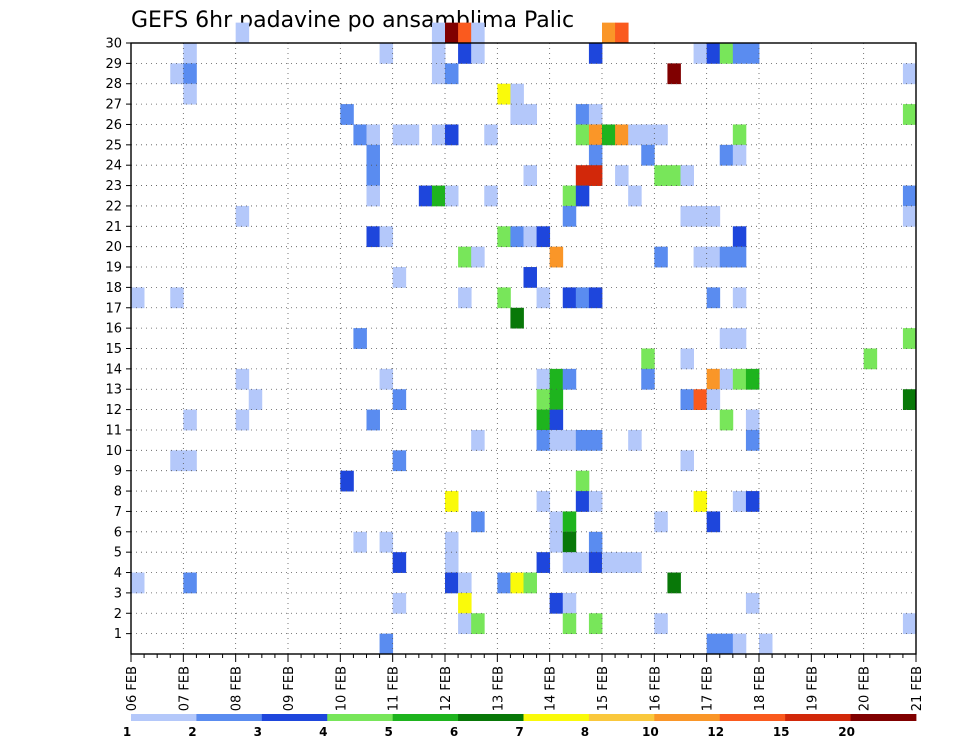 The image size is (960, 742). Describe the element at coordinates (519, 732) in the screenshot. I see `color-bar-label: 7` at that location.